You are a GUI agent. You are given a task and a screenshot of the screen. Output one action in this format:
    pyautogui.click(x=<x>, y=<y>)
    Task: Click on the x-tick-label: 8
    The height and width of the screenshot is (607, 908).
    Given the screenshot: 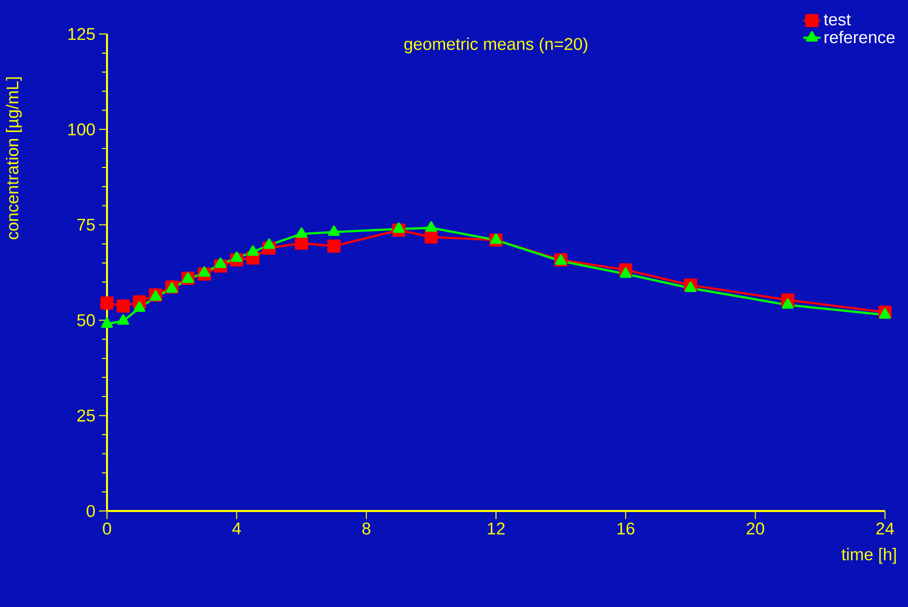 What is the action you would take?
    pyautogui.click(x=366, y=528)
    